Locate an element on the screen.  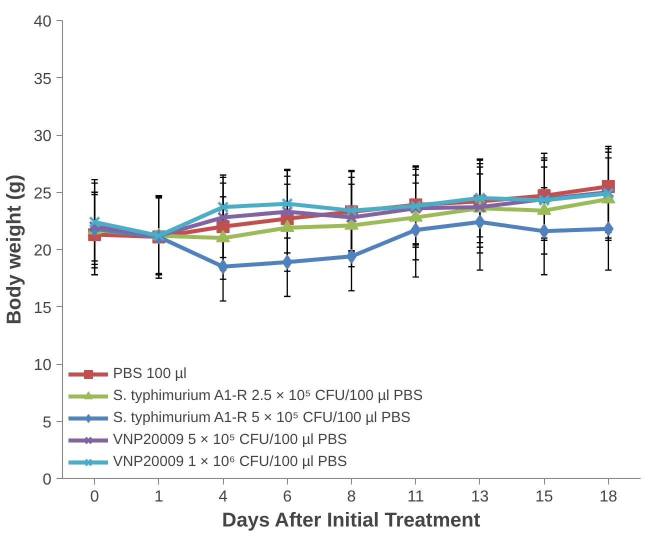
y-tick-label: 5 is located at coordinates (47, 423).